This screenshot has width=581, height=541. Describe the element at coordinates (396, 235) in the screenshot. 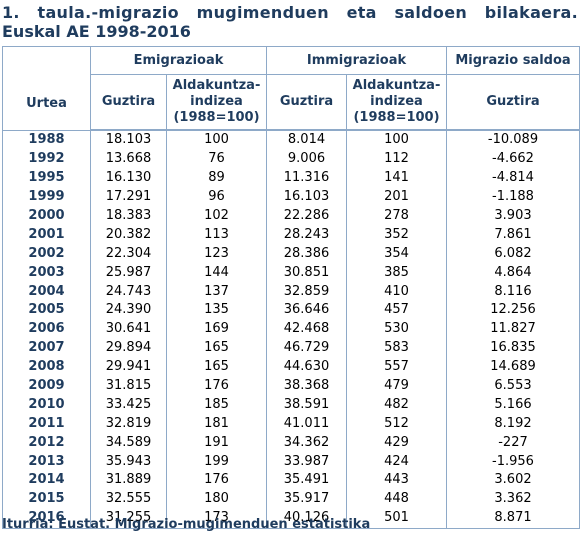

I see `cell-immigration-index: 352` at that location.